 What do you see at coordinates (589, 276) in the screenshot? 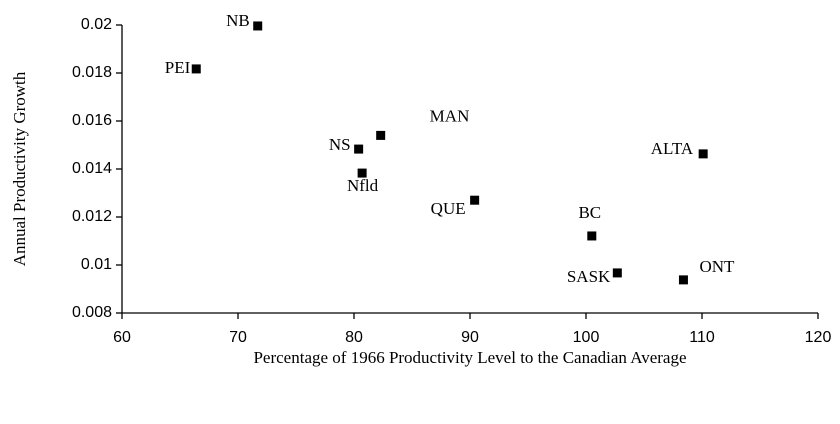
I see `point-label: SASK` at bounding box center [589, 276].